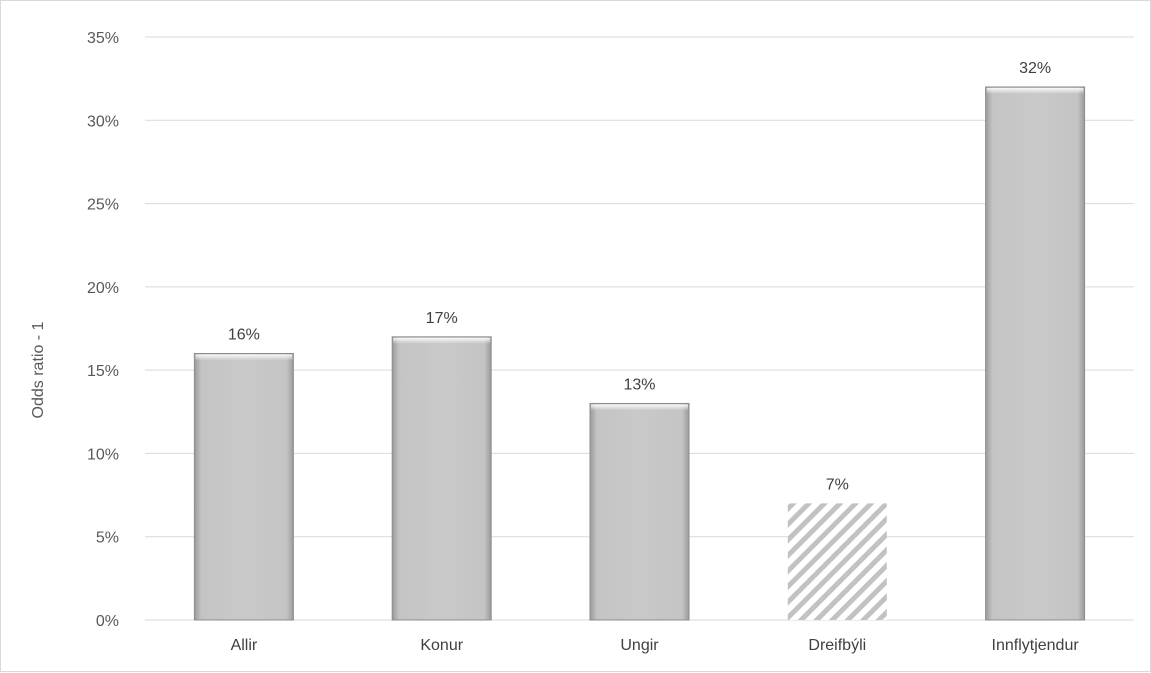 Image resolution: width=1151 pixels, height=673 pixels. What do you see at coordinates (107, 621) in the screenshot?
I see `y-tick-label: 0%` at bounding box center [107, 621].